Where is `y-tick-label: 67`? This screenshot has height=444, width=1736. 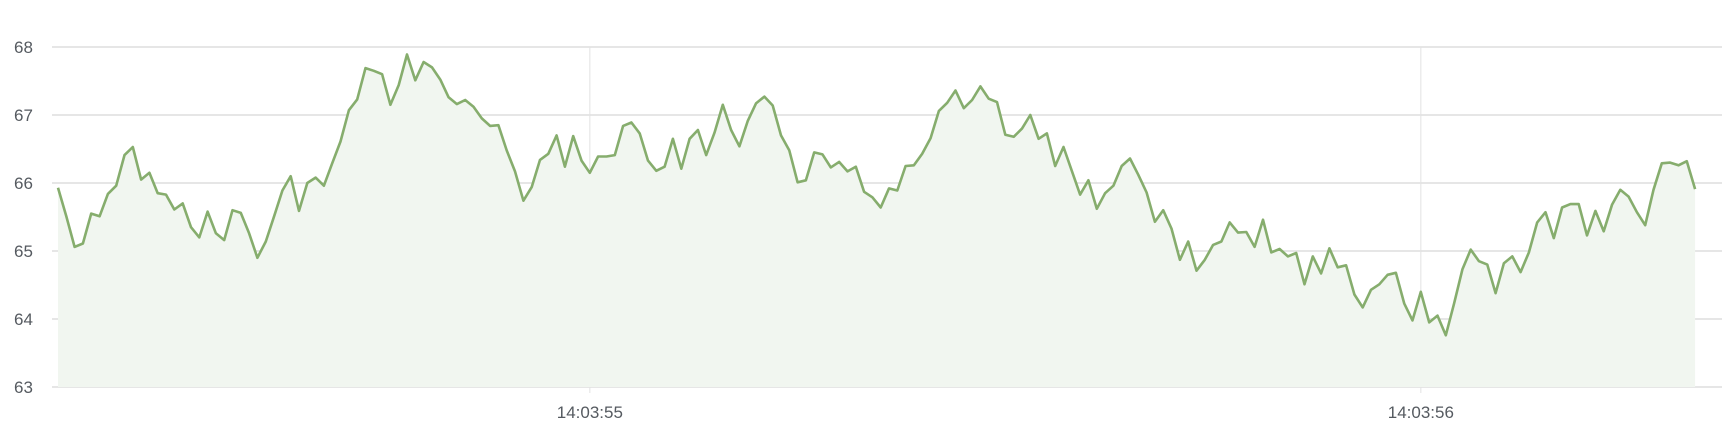
y-tick-label: 67 is located at coordinates (23, 115).